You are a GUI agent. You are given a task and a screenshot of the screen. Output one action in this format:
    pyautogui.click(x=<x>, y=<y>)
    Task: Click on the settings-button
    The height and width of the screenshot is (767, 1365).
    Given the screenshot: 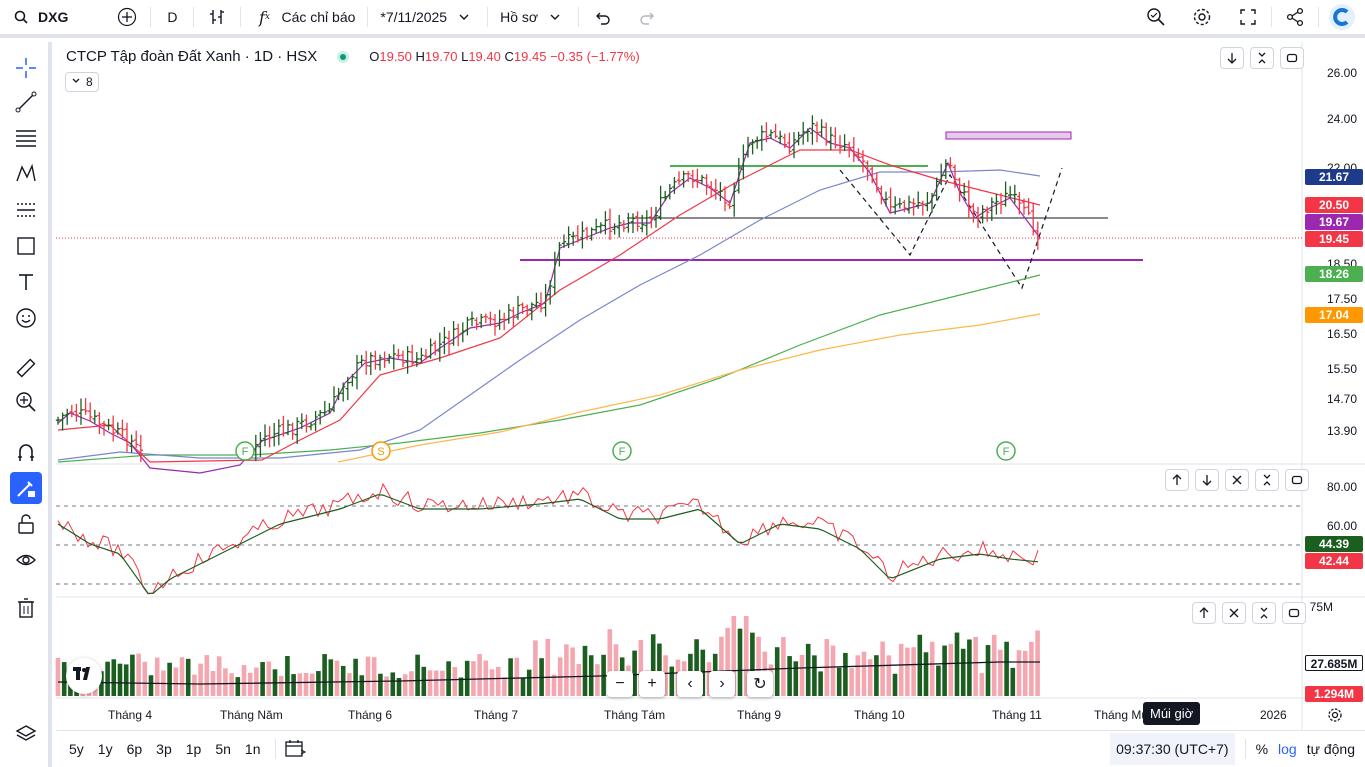 What is the action you would take?
    pyautogui.click(x=1202, y=17)
    